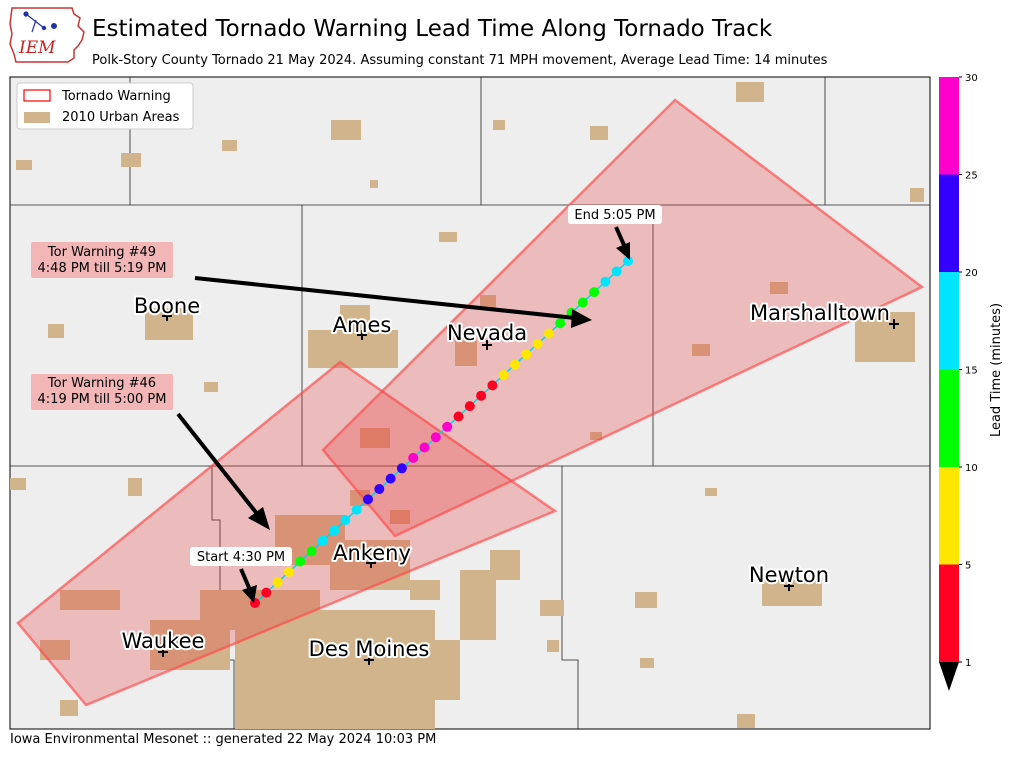 This screenshot has width=1024, height=768. I want to click on colorbar-tick-label: 25, so click(971, 176).